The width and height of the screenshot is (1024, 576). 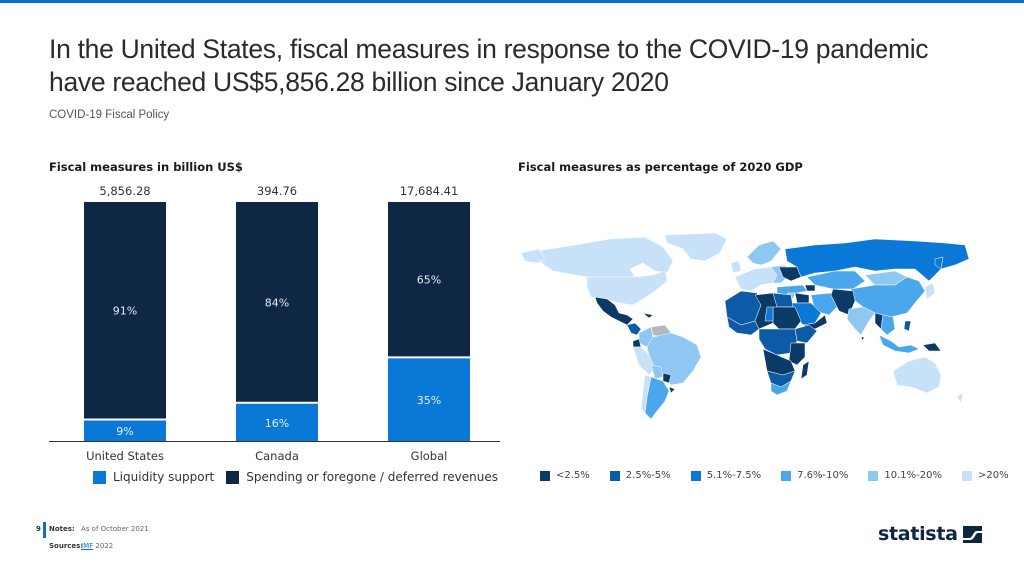 What do you see at coordinates (805, 370) in the screenshot?
I see `region-madagascar` at bounding box center [805, 370].